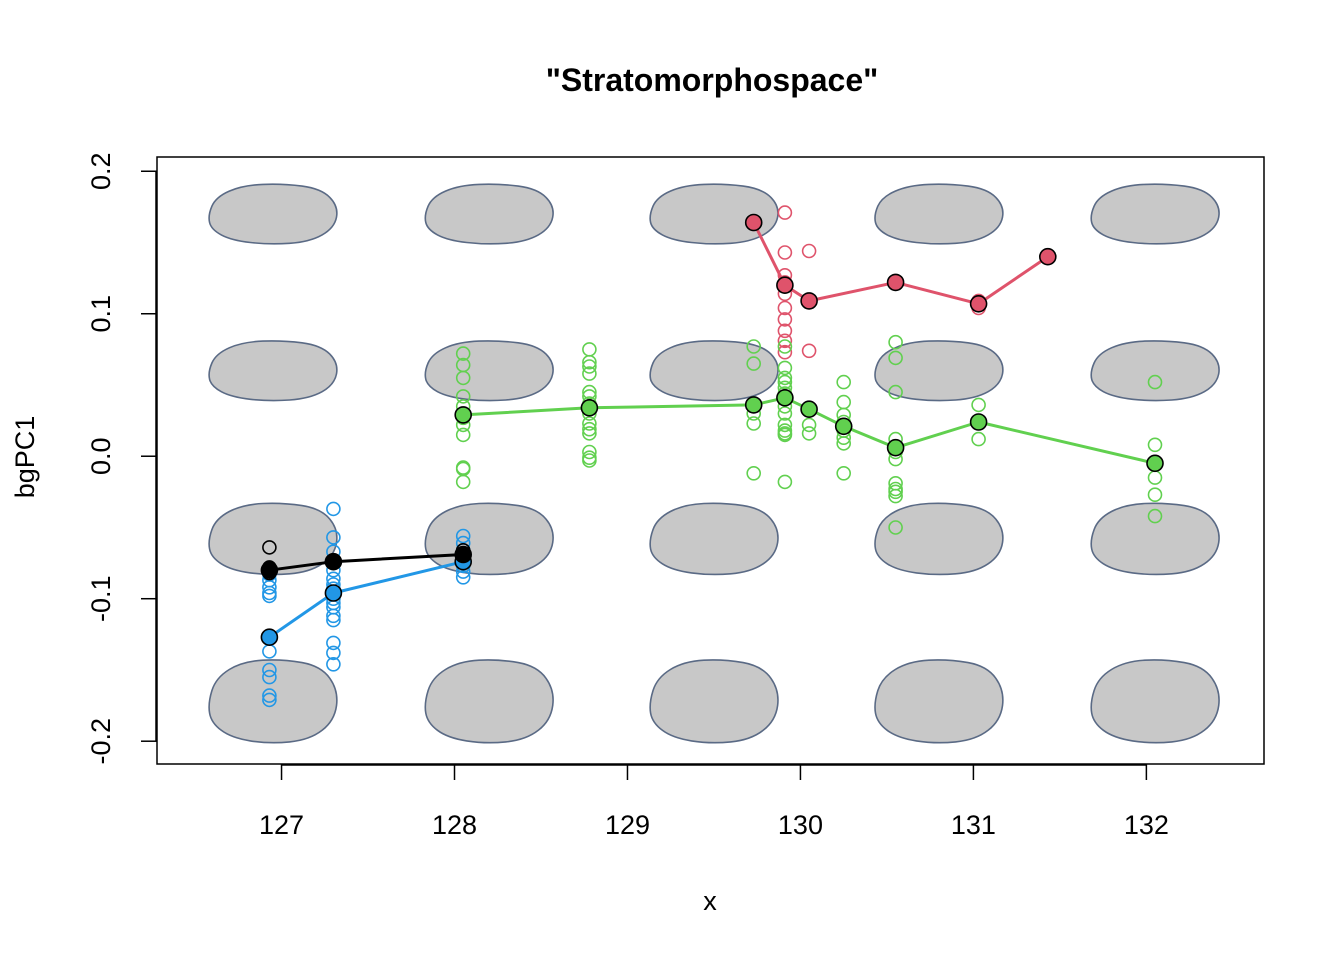 This screenshot has width=1344, height=960. Describe the element at coordinates (101, 741) in the screenshot. I see `y-tick-label-0: -0.2` at that location.